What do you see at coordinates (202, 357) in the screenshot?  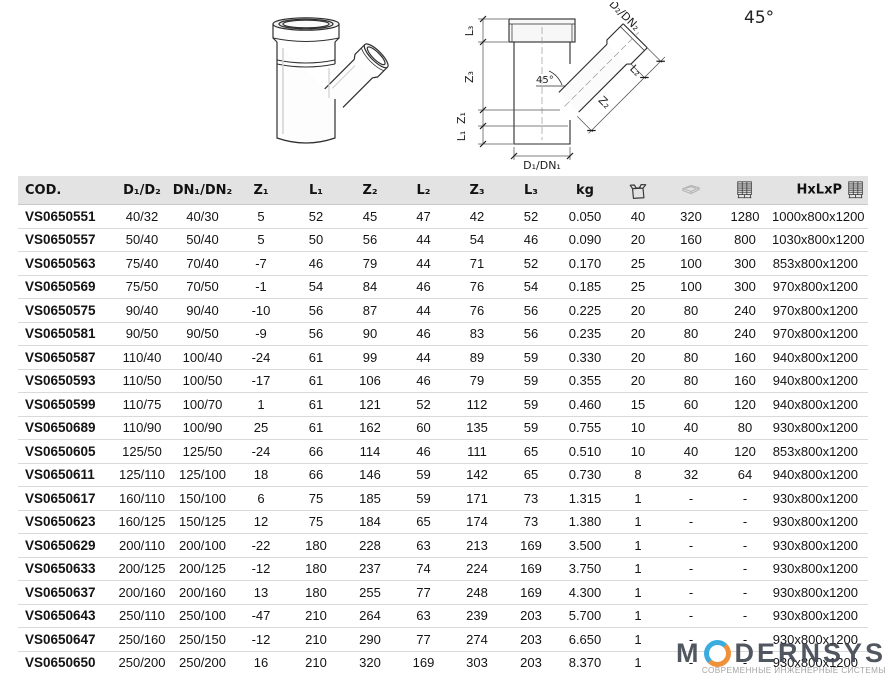 I see `table-cell: 100/40` at bounding box center [202, 357].